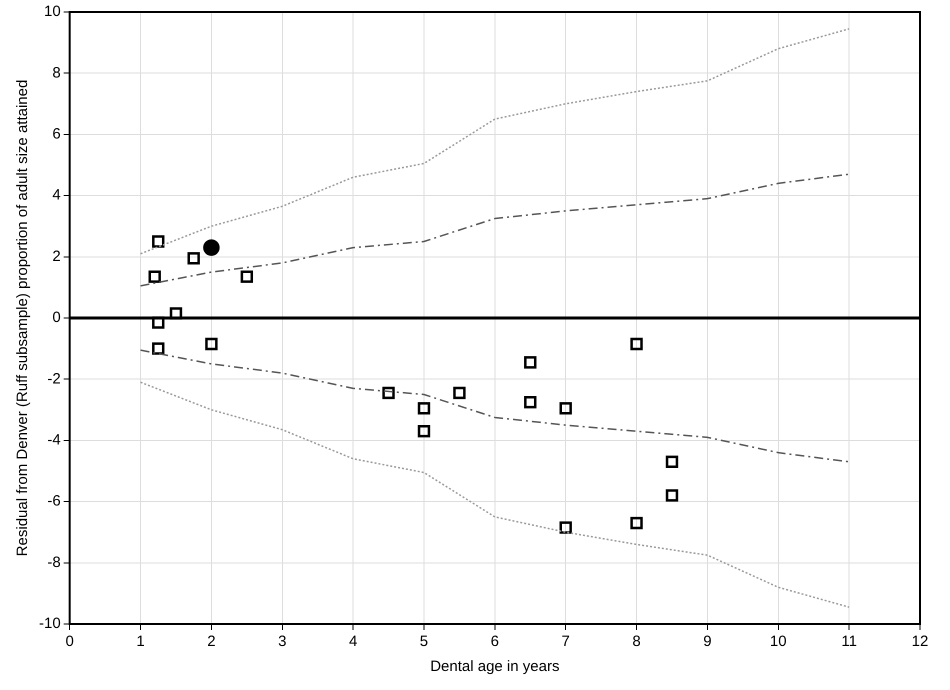 The width and height of the screenshot is (950, 690). What do you see at coordinates (70, 641) in the screenshot?
I see `x-tick-label: 0` at bounding box center [70, 641].